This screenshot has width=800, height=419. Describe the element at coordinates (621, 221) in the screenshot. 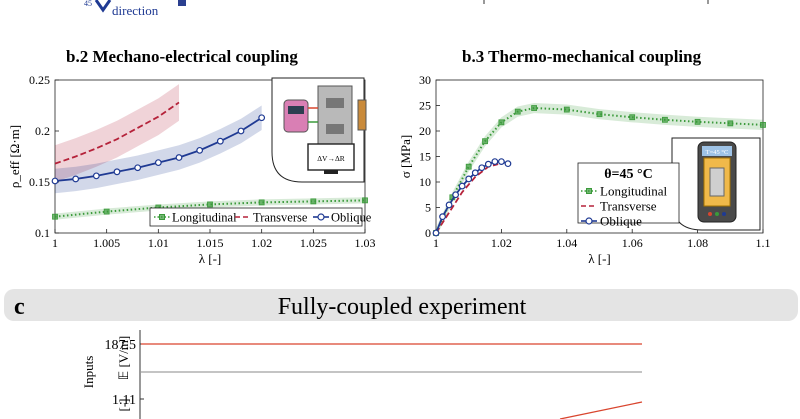

I see `b3-legend-label-oblique: Oblique` at that location.